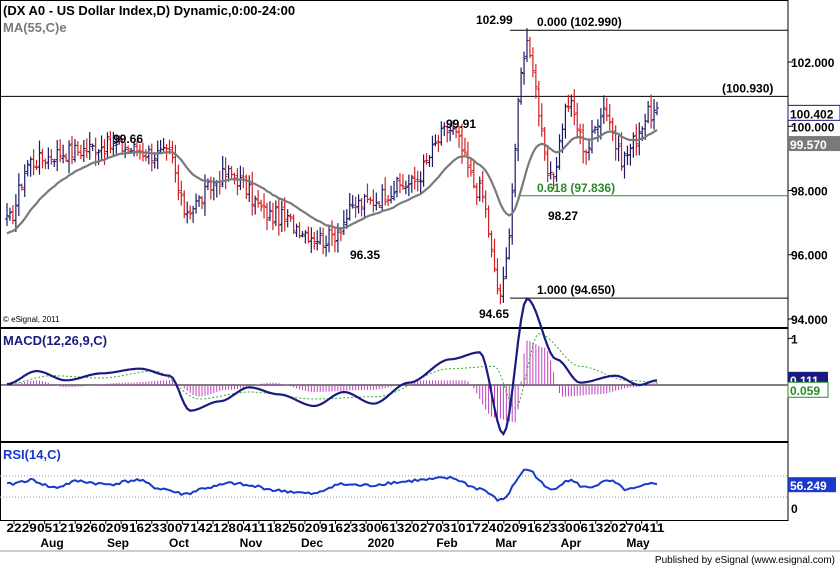 The height and width of the screenshot is (566, 840). What do you see at coordinates (75, 528) in the screenshot?
I see `x-day-label: 19` at bounding box center [75, 528].